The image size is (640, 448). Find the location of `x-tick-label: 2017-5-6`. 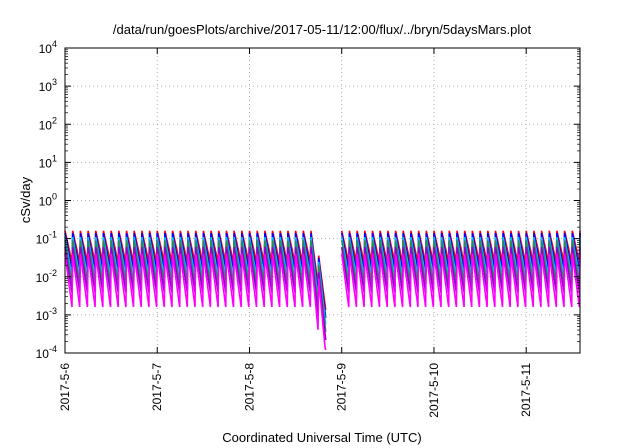

x-tick-label: 2017-5-6 is located at coordinates (65, 387).